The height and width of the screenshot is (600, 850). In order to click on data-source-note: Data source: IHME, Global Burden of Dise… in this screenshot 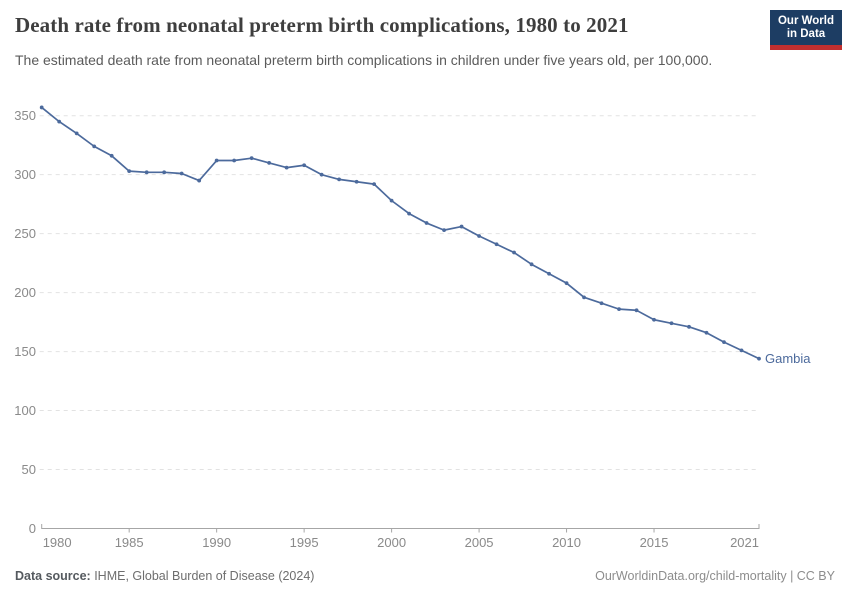, I will do `click(164, 576)`.